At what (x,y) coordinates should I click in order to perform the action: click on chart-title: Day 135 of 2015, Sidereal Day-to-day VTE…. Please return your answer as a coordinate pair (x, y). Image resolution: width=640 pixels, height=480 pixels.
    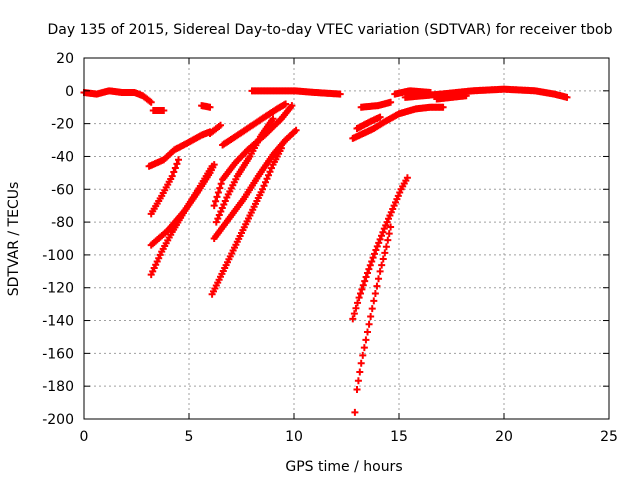
    Looking at the image, I should click on (329, 30).